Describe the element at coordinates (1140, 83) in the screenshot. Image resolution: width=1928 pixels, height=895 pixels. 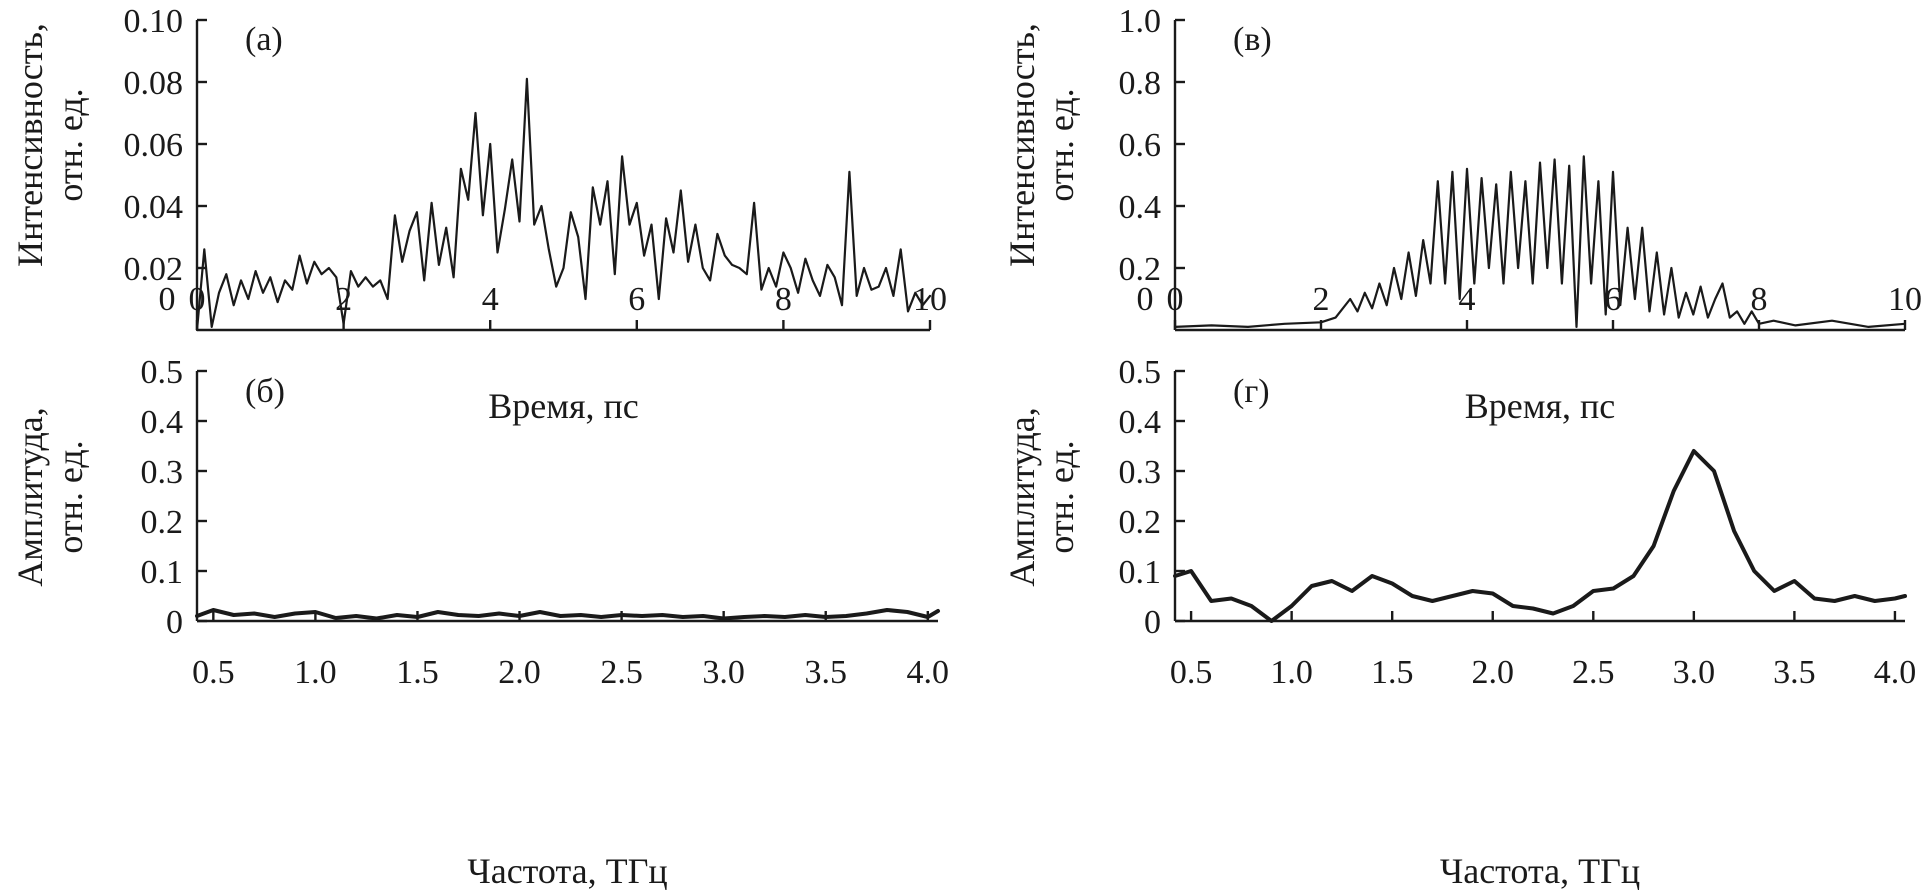
I see `y-tick-label: 0.8` at that location.